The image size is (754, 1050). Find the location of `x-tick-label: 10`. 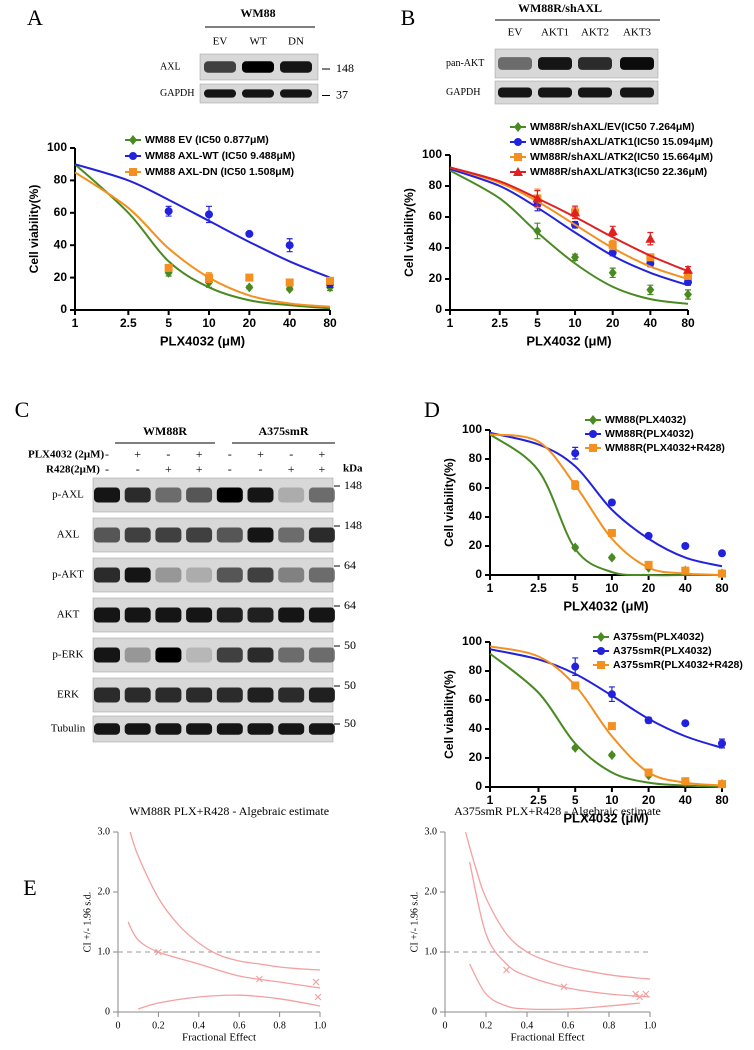

x-tick-label: 10 is located at coordinates (575, 323).